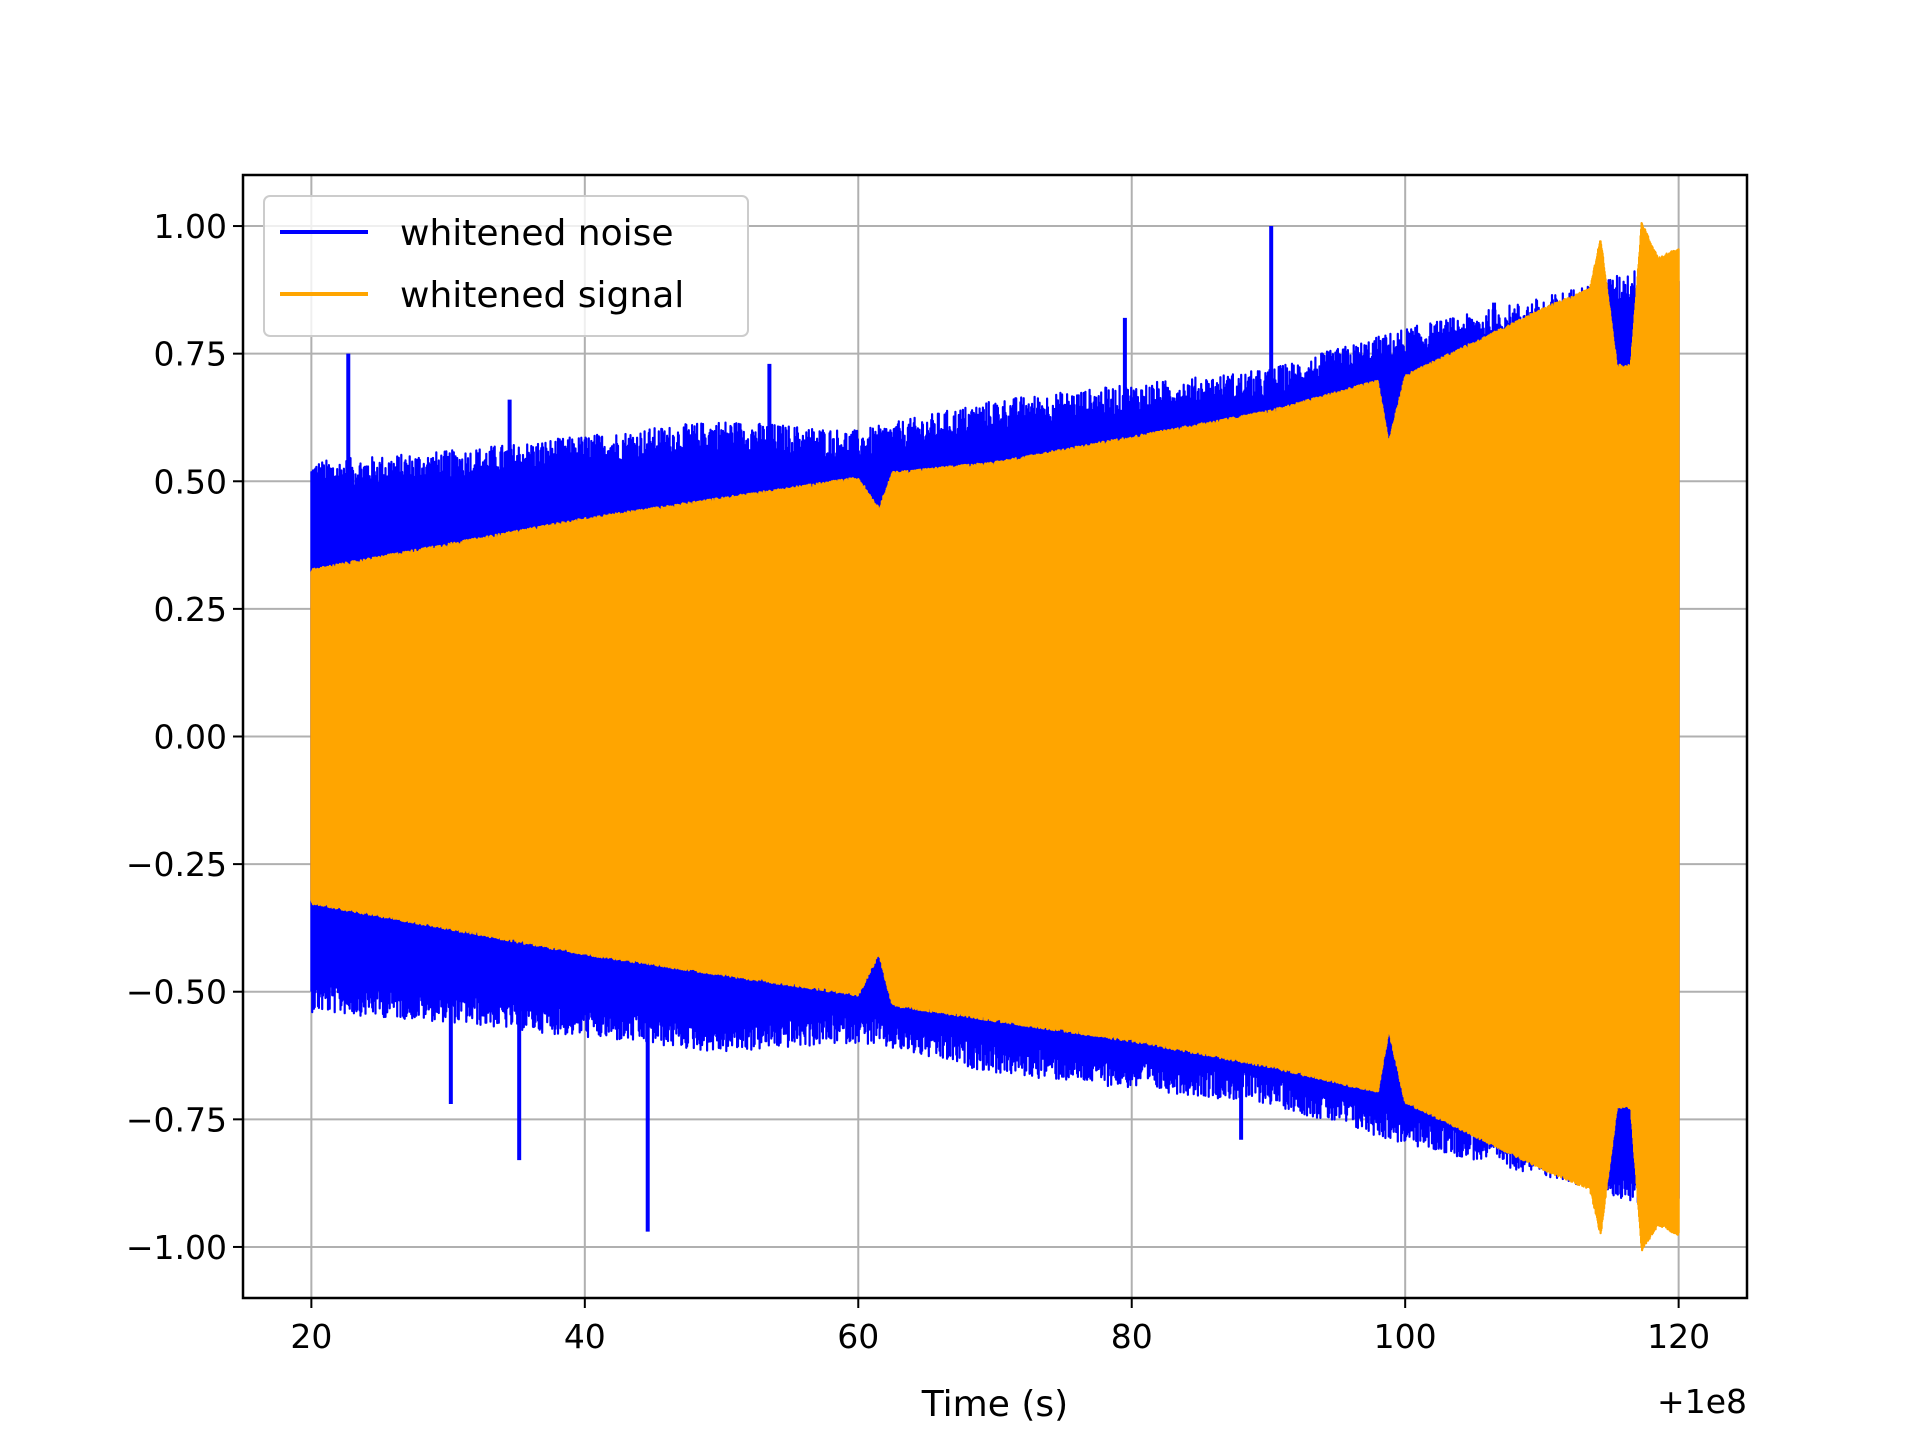  Describe the element at coordinates (858, 1336) in the screenshot. I see `x-tick-label: 60` at that location.